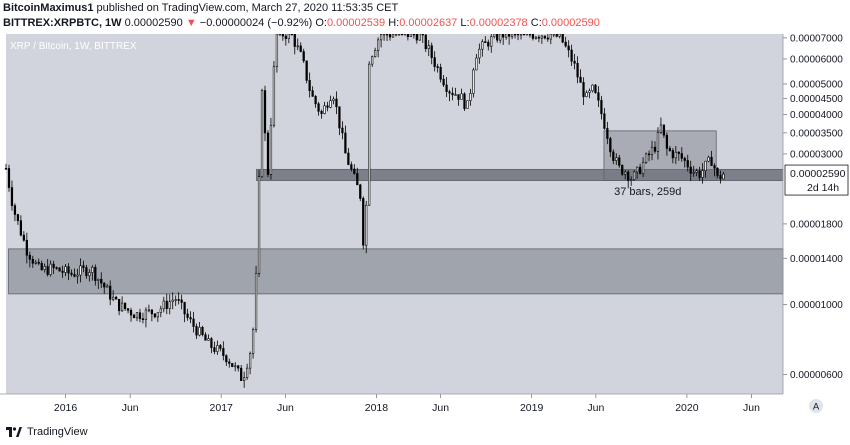  I want to click on y-tick-label: 0.00005000, so click(816, 84).